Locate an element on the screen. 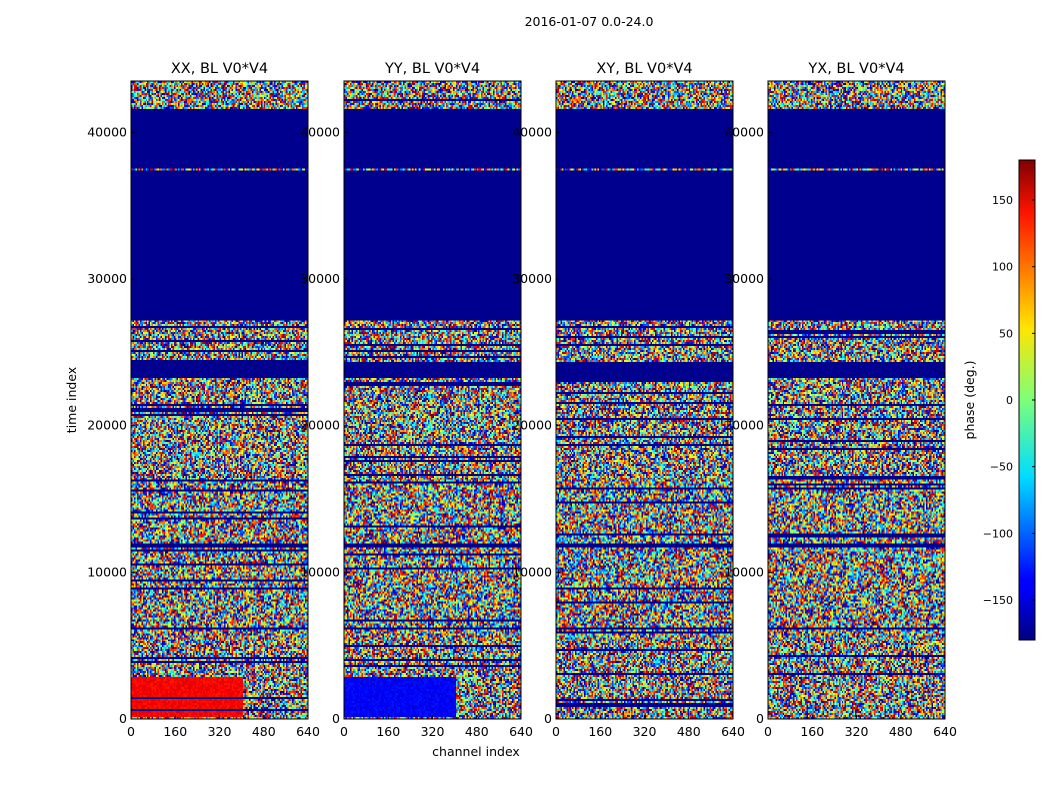 This screenshot has height=800, width=1050. panel-title: YY, BL V0*V4 is located at coordinates (432, 69).